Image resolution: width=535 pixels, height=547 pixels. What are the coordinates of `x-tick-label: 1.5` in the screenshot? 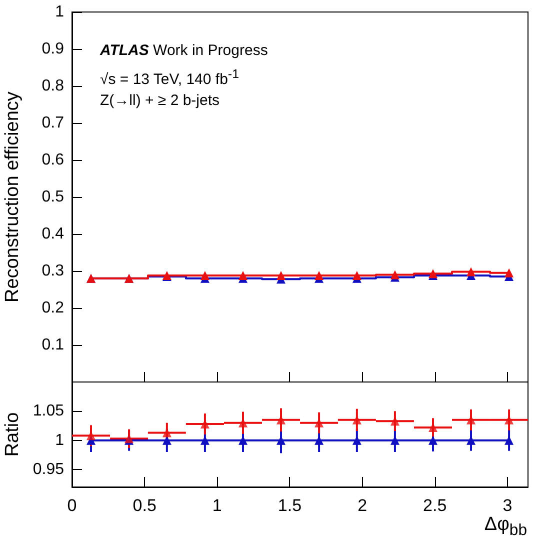 It's located at (290, 505).